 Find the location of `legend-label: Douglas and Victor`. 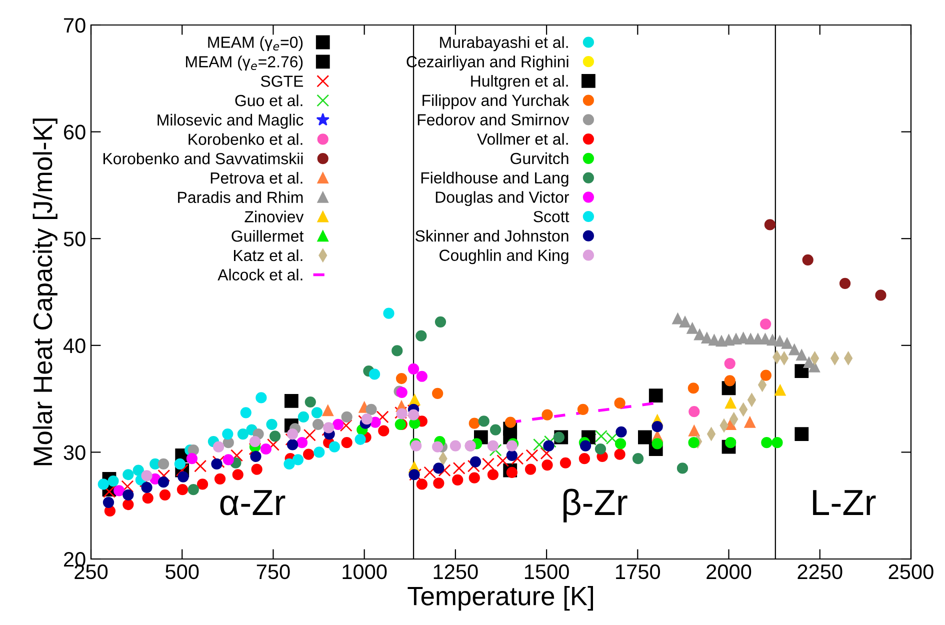

legend-label: Douglas and Victor is located at coordinates (503, 198).